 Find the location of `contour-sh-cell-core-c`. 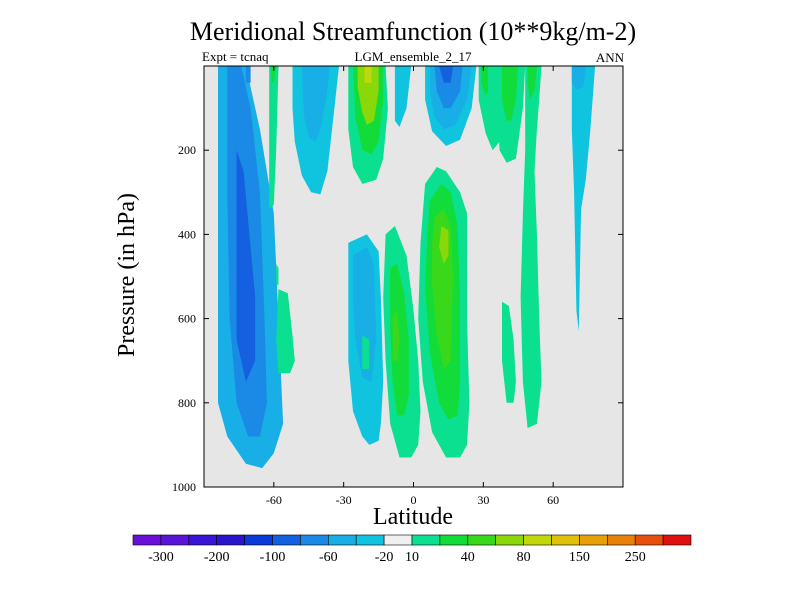

contour-sh-cell-core-c is located at coordinates (248, 74).